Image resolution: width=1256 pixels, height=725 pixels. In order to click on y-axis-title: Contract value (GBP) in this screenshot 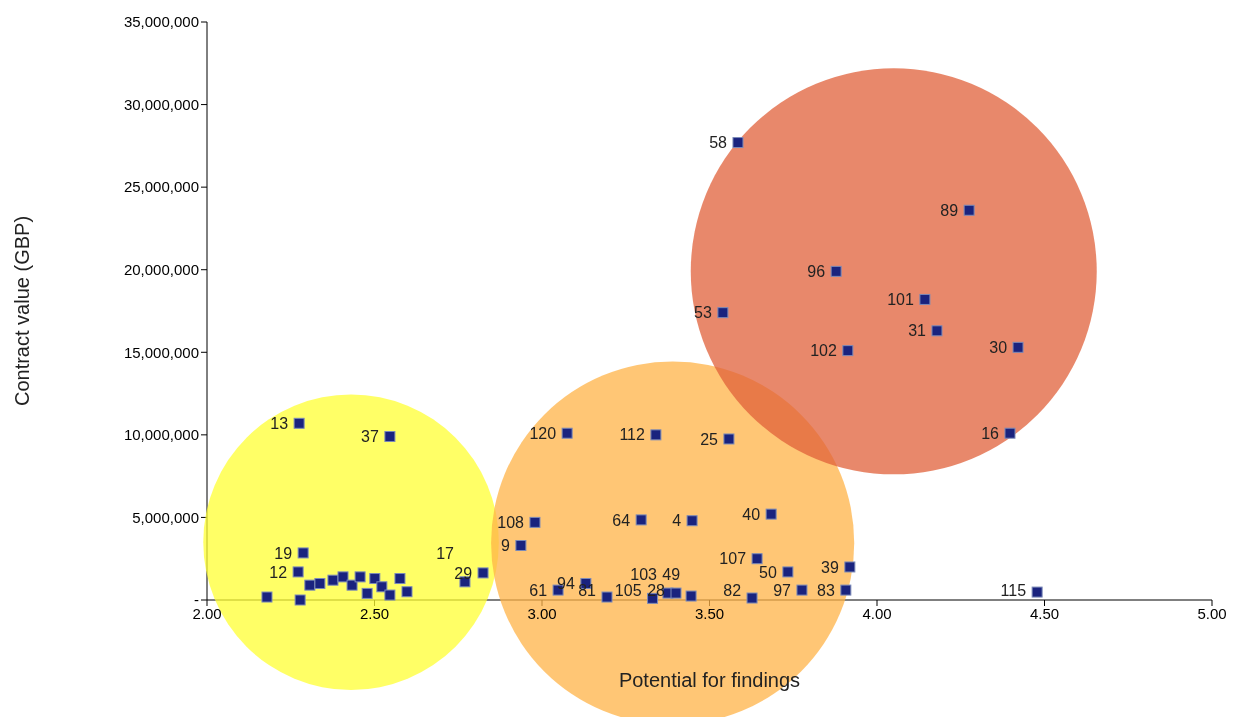, I will do `click(22, 311)`.